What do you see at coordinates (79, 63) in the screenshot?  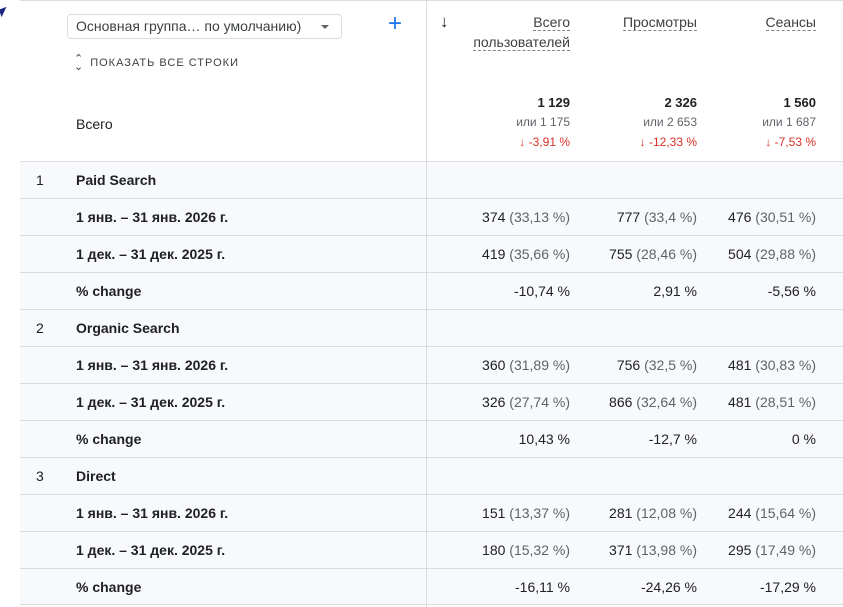 I see `expand-collapse-icon: ⌃ ⌄` at bounding box center [79, 63].